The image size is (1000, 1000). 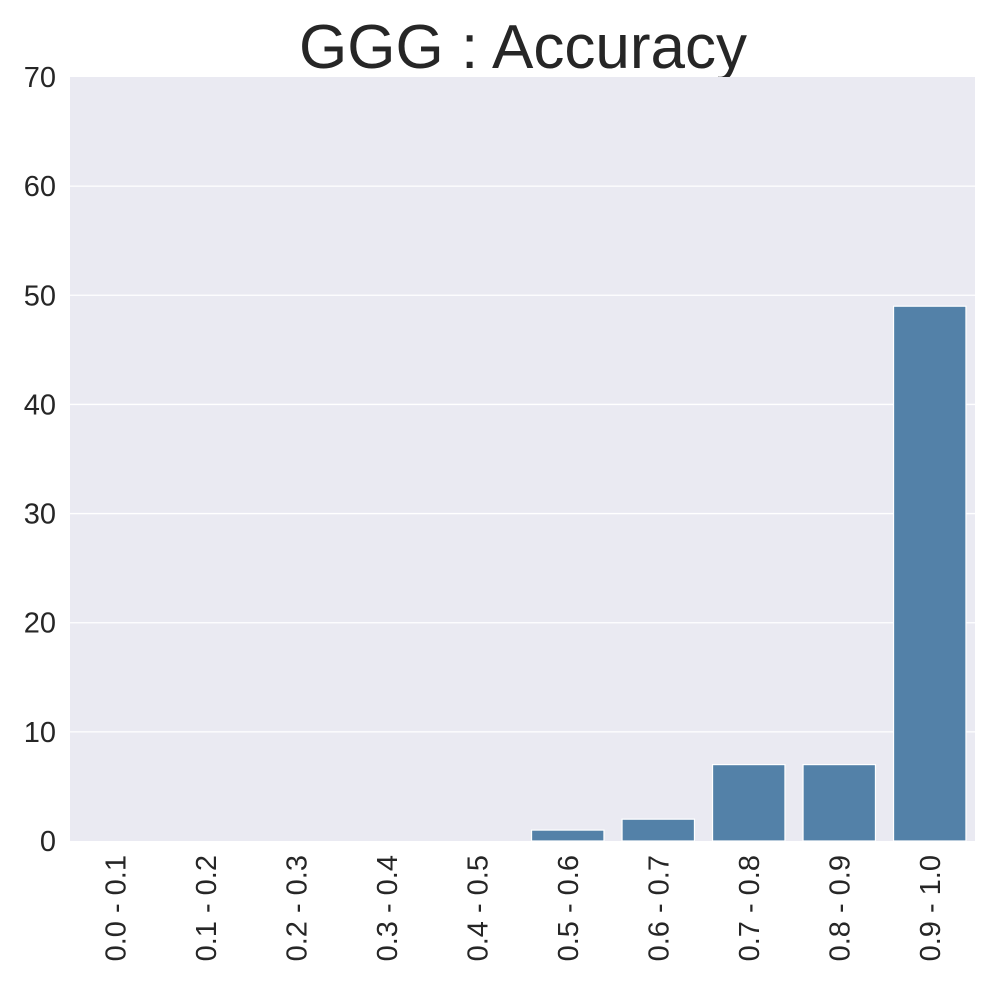 I want to click on x-tick-label: 0.4 - 0.5, so click(x=478, y=908).